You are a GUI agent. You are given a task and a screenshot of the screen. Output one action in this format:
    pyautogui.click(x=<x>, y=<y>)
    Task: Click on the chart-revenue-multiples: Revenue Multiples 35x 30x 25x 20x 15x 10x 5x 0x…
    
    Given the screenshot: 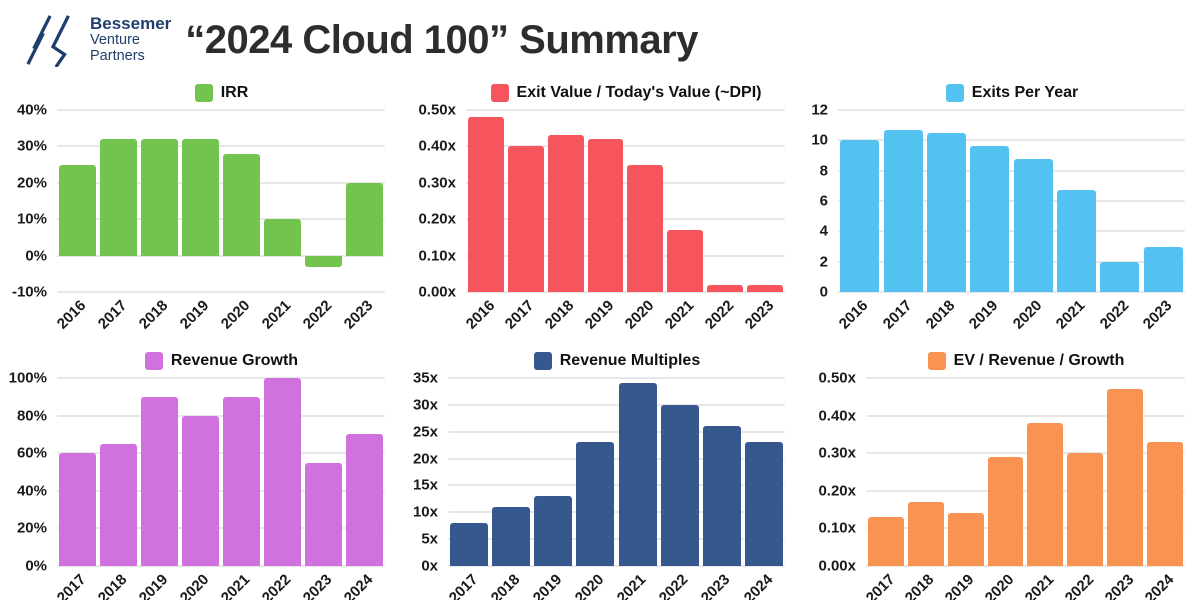 What is the action you would take?
    pyautogui.click(x=600, y=470)
    